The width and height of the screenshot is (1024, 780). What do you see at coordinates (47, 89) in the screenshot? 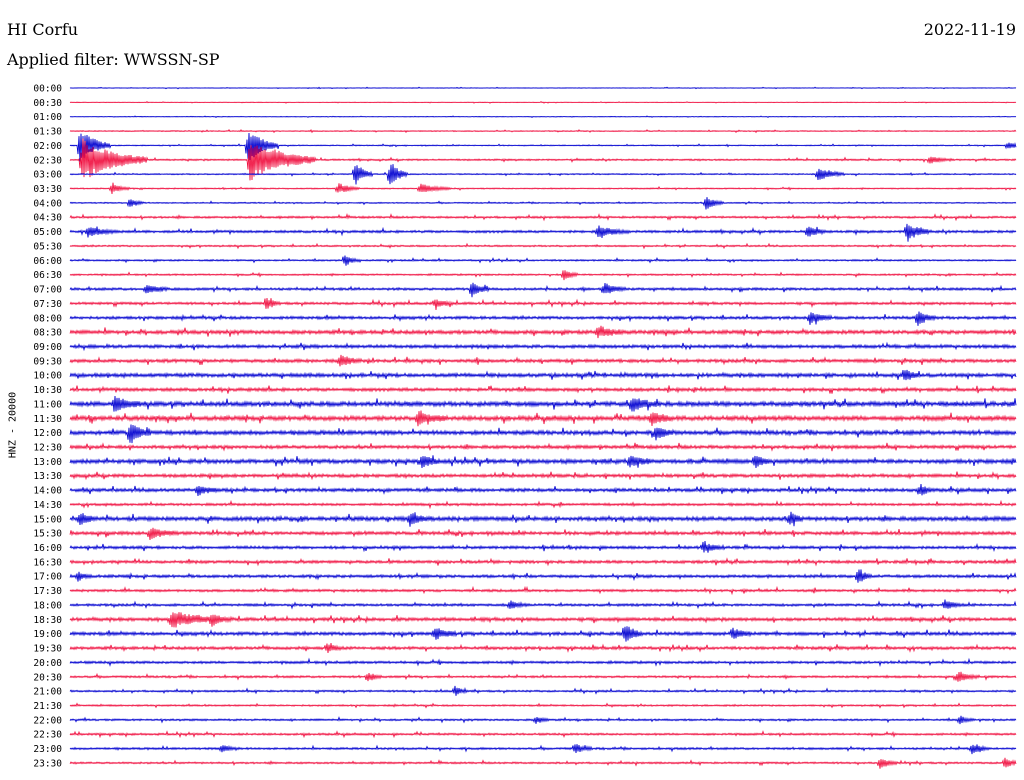
I see `row-time-label: 00:00` at bounding box center [47, 89].